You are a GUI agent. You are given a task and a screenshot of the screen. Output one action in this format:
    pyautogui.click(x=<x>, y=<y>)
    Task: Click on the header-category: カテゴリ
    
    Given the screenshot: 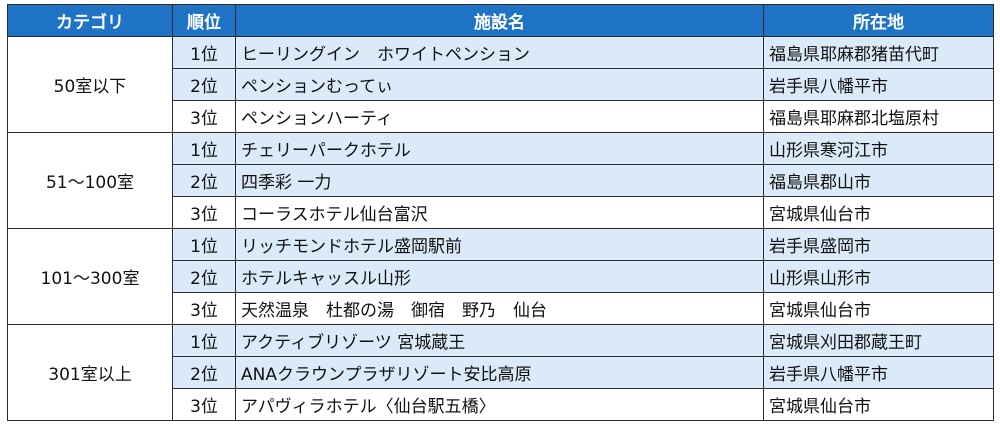 What is the action you would take?
    pyautogui.click(x=90, y=20)
    